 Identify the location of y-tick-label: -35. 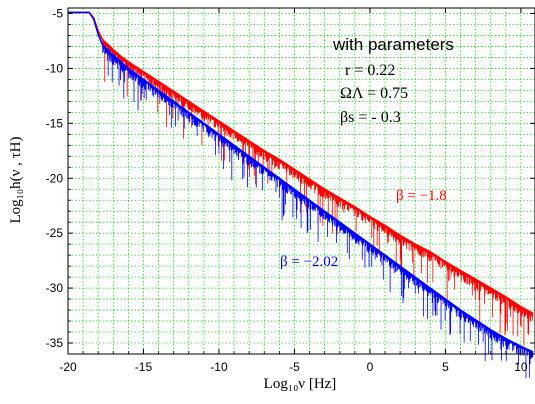
(55, 343).